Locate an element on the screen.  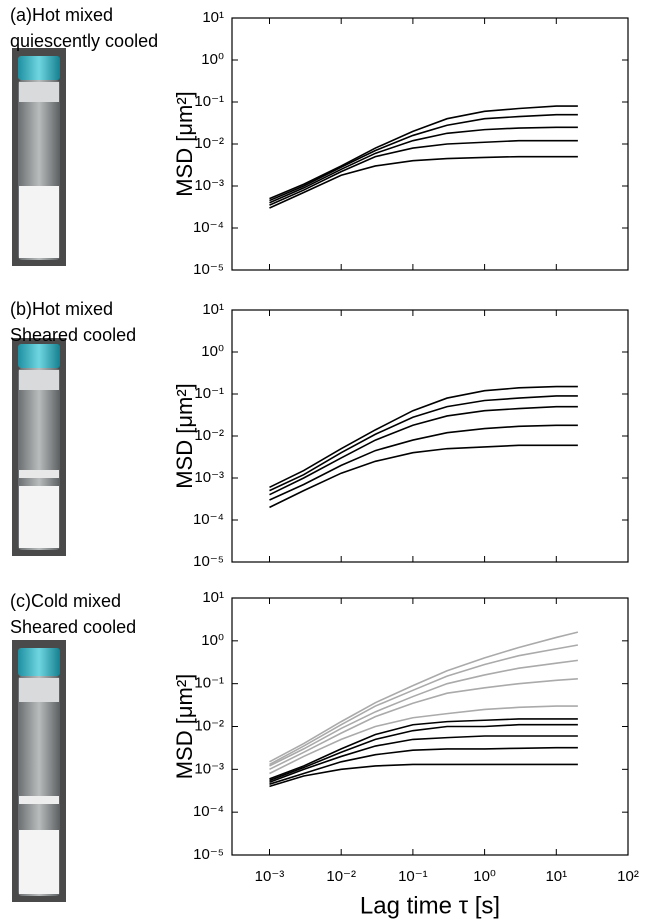
x-tick-label: 10⁻² is located at coordinates (341, 876).